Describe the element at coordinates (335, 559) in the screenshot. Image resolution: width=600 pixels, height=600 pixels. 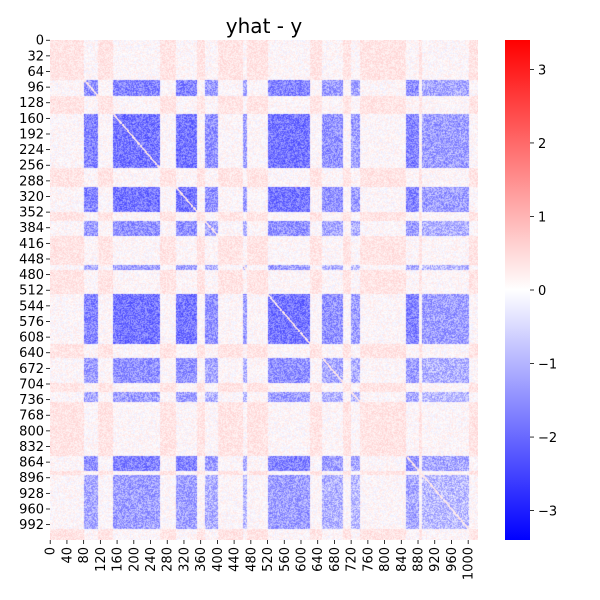
I see `x-tick-label: 680` at that location.